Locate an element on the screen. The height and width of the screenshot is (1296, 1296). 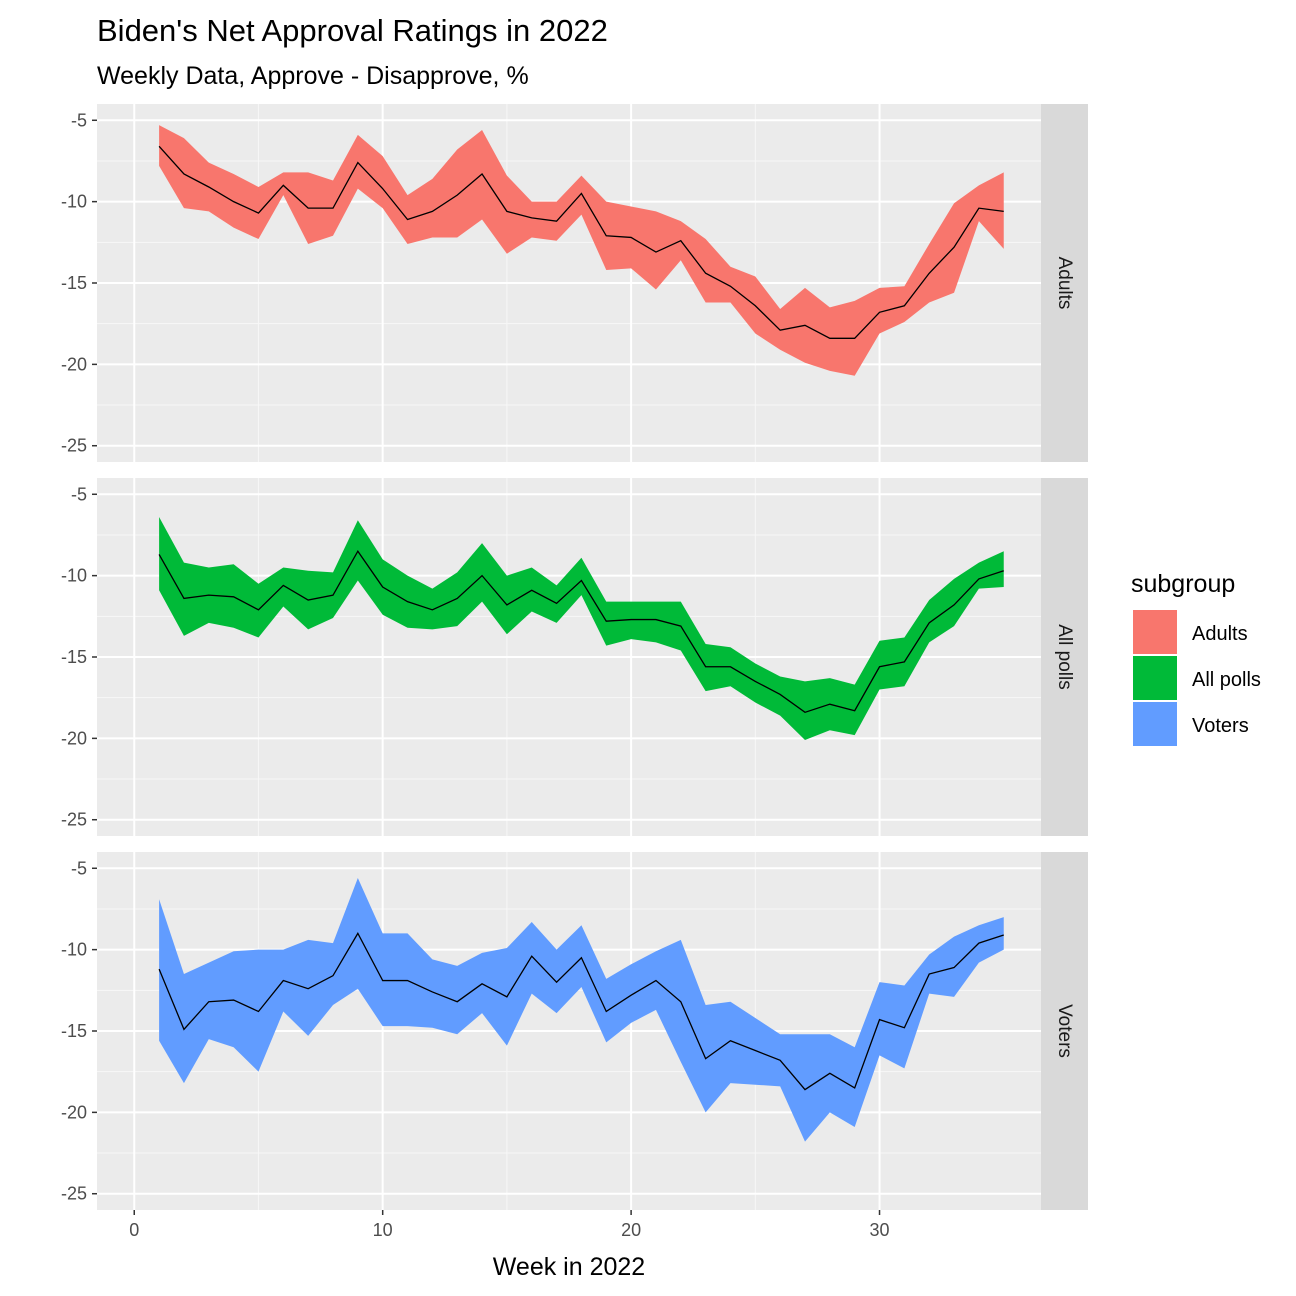
ribbon-all-polls is located at coordinates (581, 628).